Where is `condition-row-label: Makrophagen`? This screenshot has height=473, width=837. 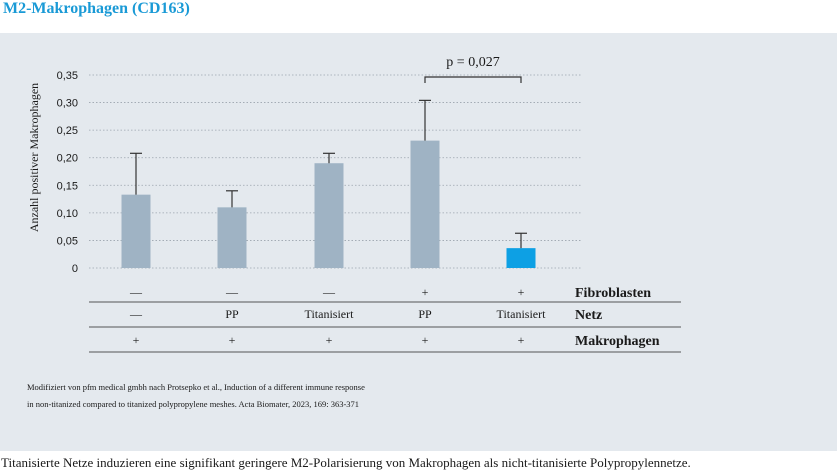 condition-row-label: Makrophagen is located at coordinates (617, 341).